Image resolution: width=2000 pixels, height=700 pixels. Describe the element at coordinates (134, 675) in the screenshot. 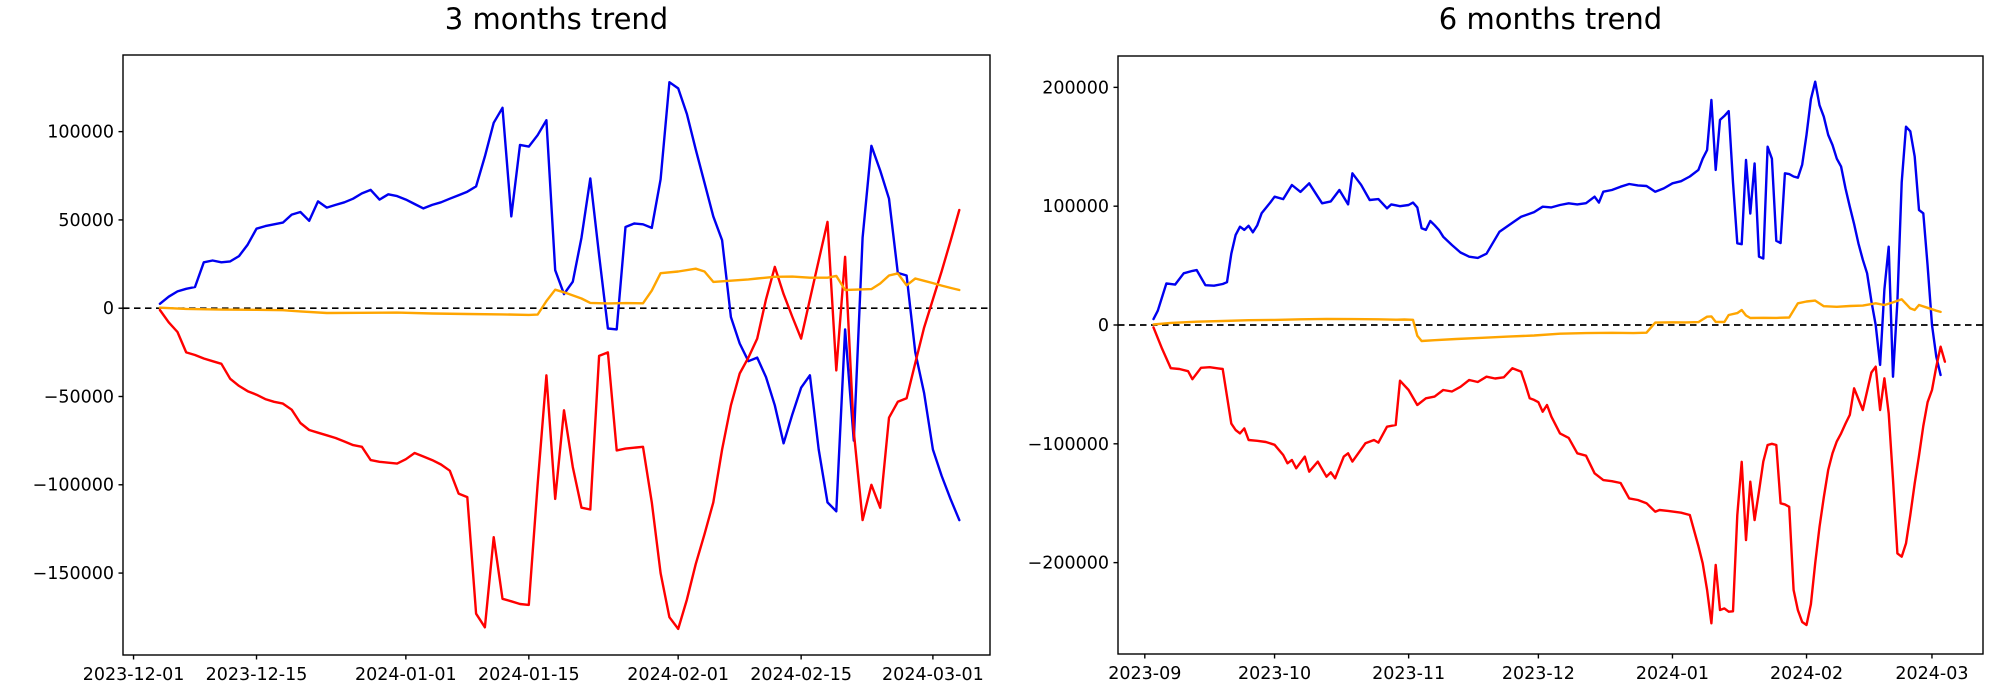

I see `x-tick-label: 2023-12-01` at that location.